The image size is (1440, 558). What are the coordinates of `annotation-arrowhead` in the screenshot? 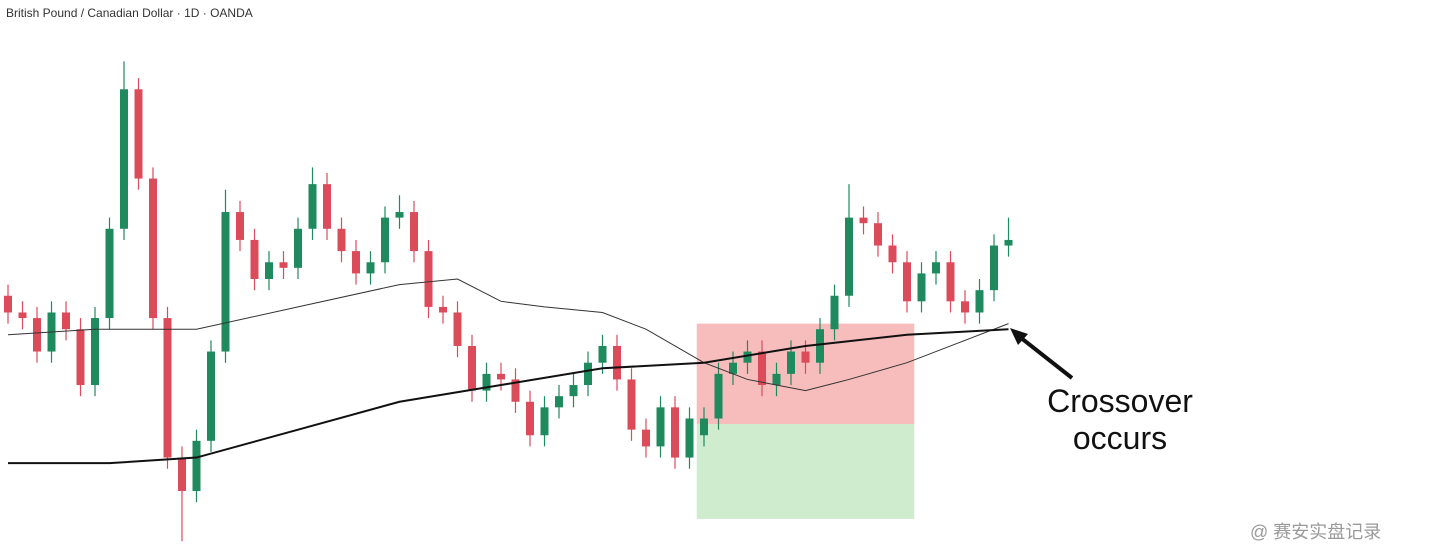 It's located at (1019, 336).